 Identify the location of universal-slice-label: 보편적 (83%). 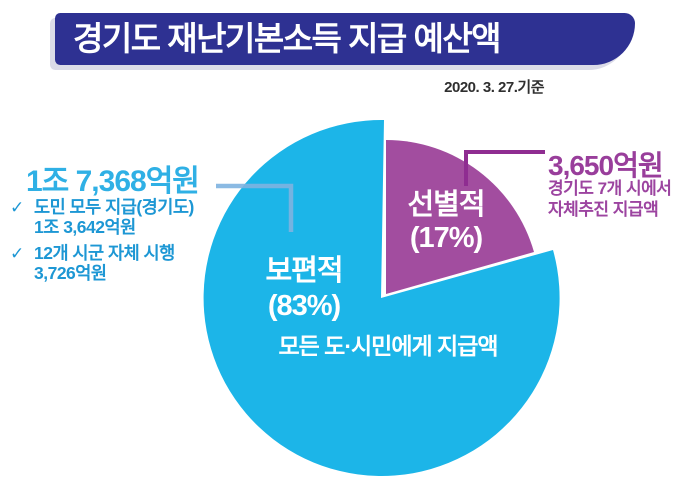
(304, 289).